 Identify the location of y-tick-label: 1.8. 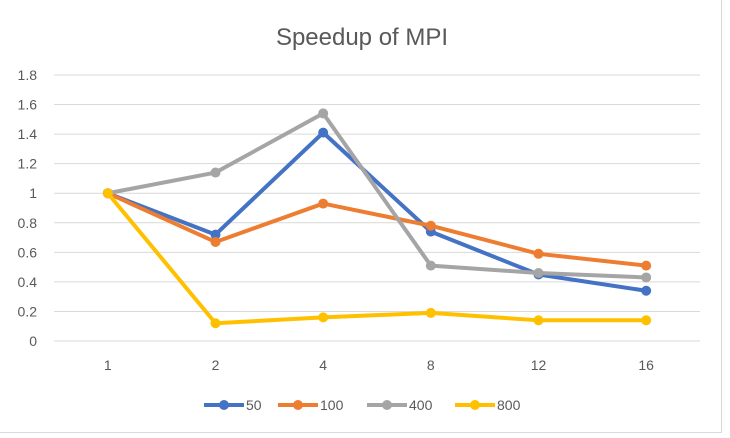
(28, 75).